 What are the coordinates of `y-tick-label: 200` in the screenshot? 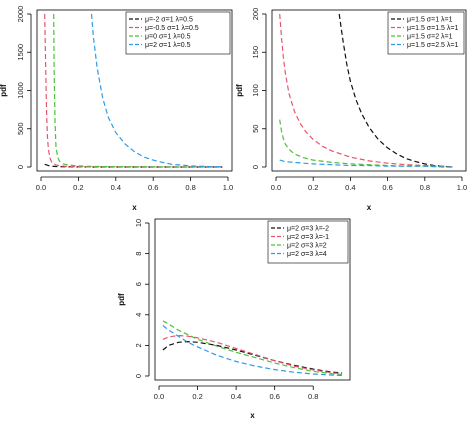 It's located at (255, 14).